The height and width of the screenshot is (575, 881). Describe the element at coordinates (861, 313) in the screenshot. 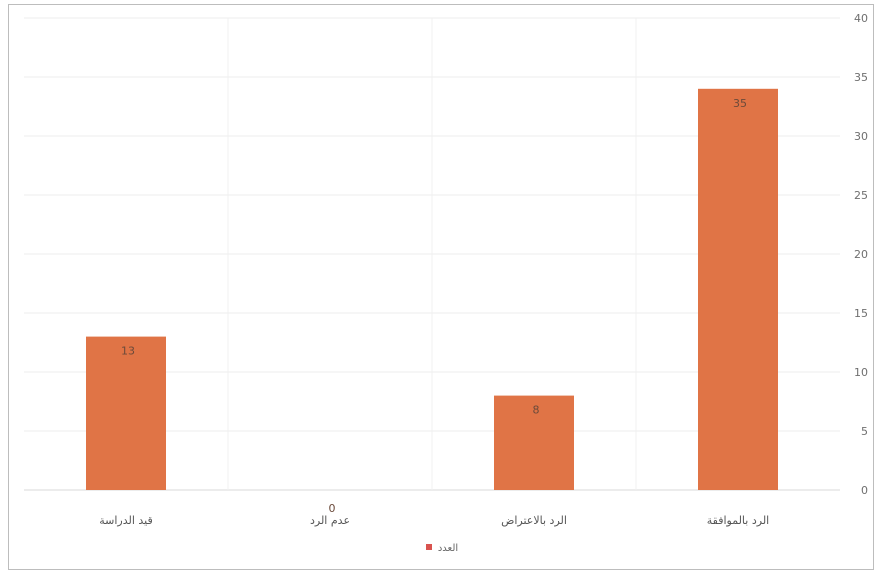

I see `y-tick-label: 15` at that location.